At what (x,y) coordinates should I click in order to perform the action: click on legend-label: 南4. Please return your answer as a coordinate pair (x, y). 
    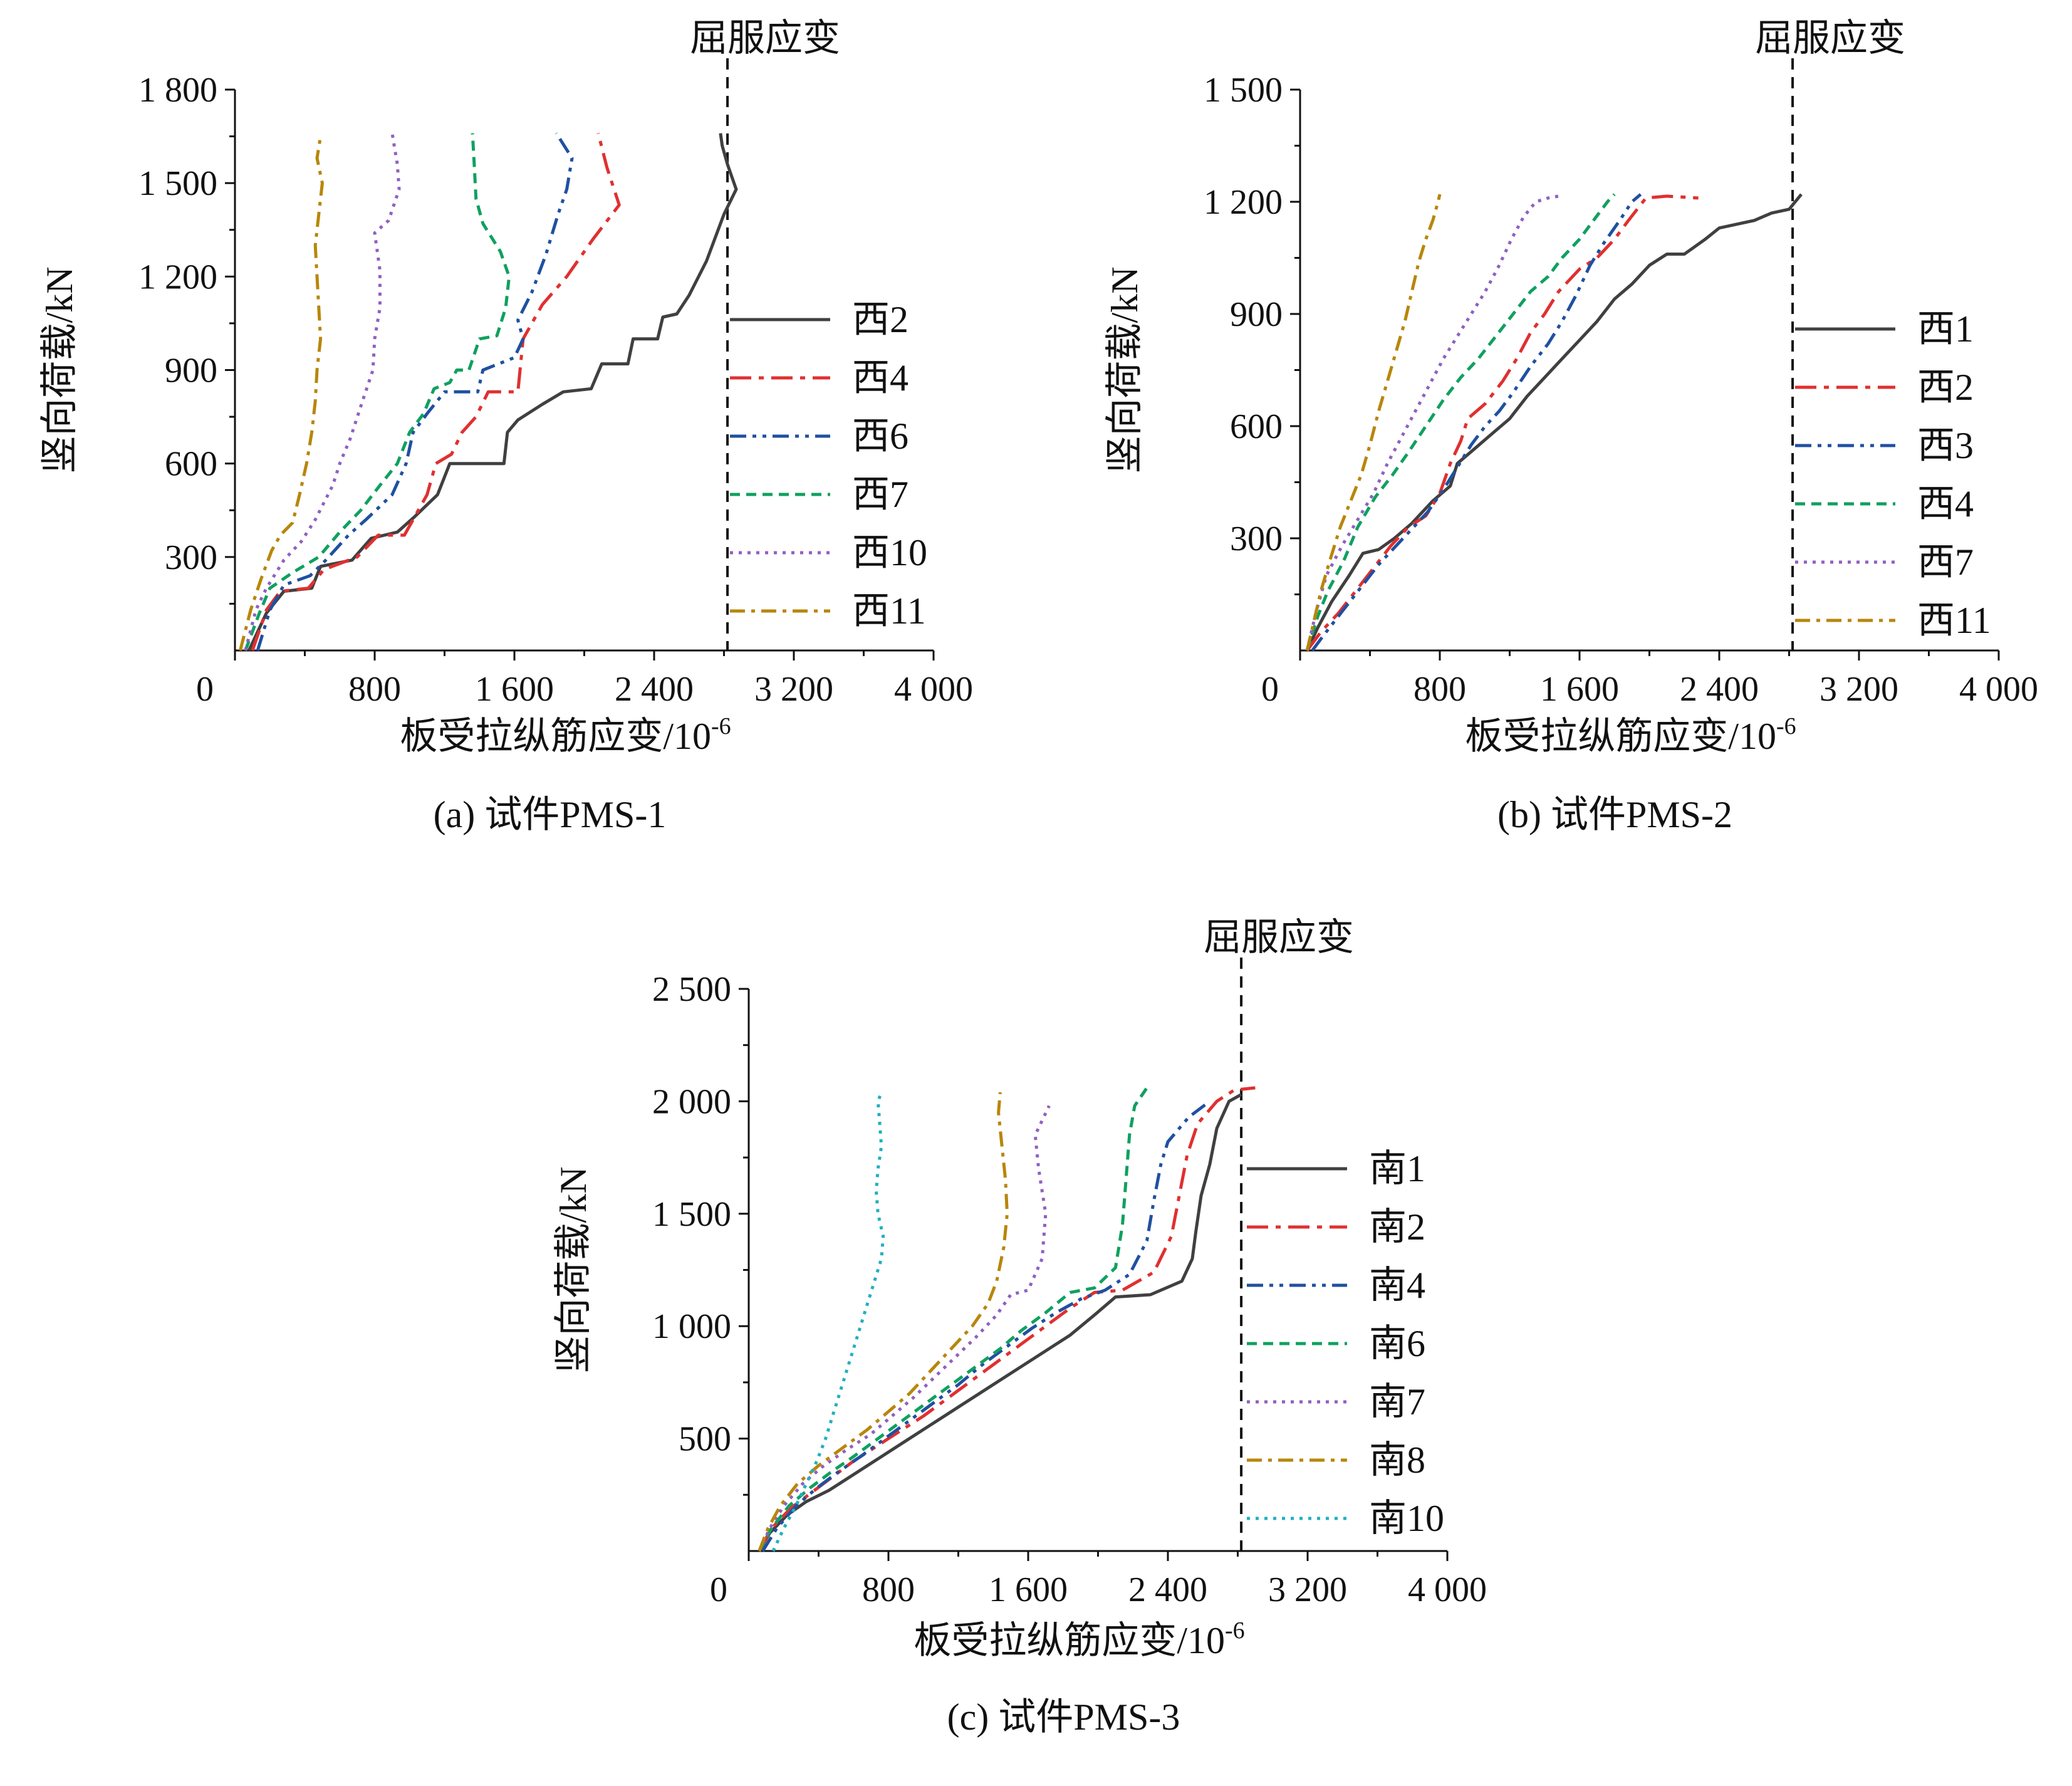
    Looking at the image, I should click on (1397, 1286).